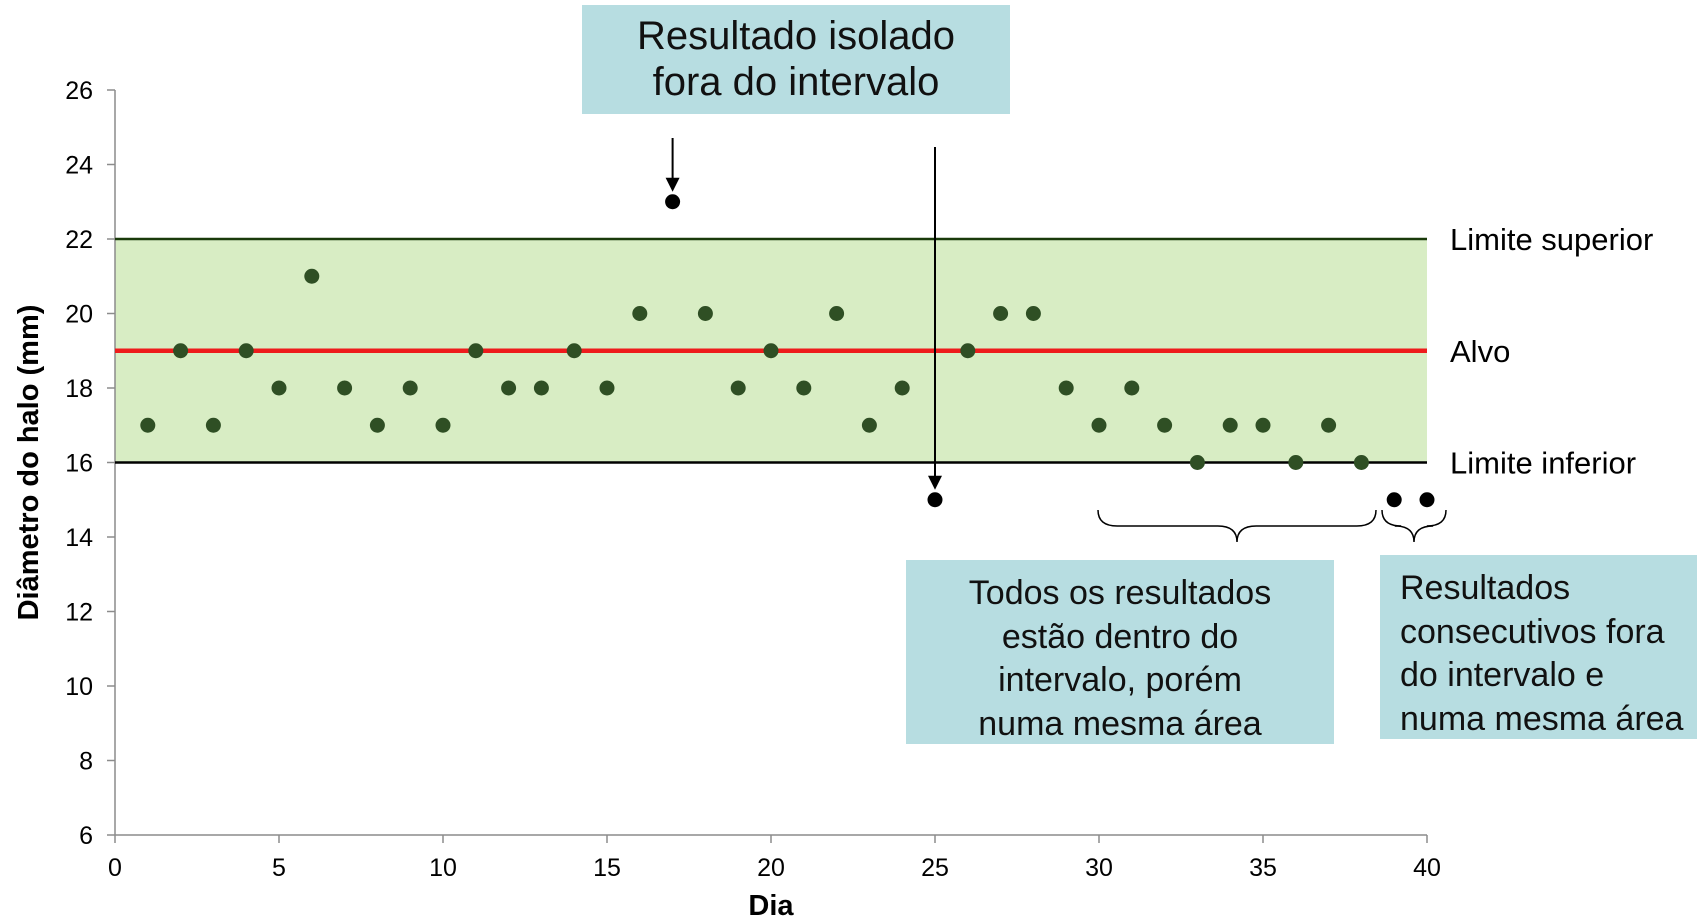 This screenshot has height=920, width=1697. I want to click on y-tick-label: 6, so click(86, 836).